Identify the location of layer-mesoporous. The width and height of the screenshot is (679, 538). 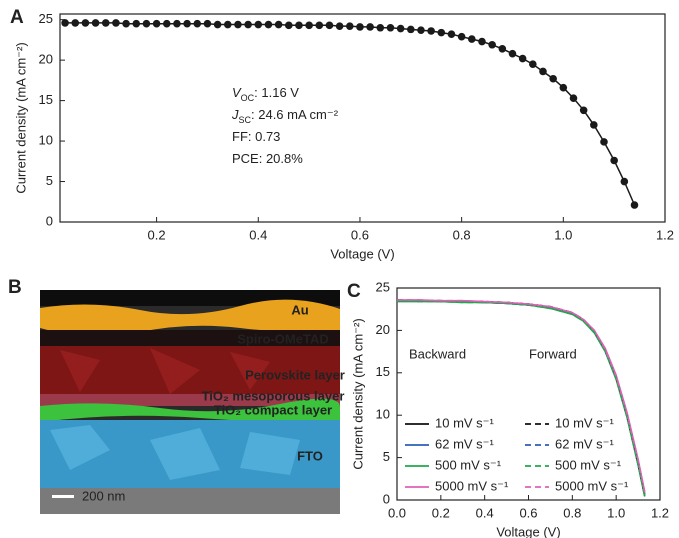
(190, 400).